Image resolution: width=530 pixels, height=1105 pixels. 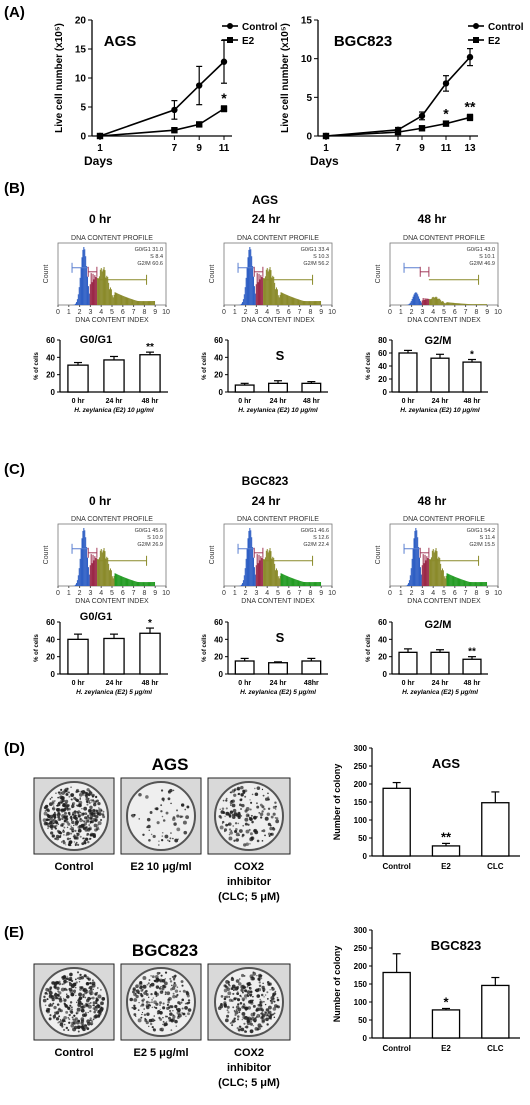 I want to click on bar, so click(x=446, y=851).